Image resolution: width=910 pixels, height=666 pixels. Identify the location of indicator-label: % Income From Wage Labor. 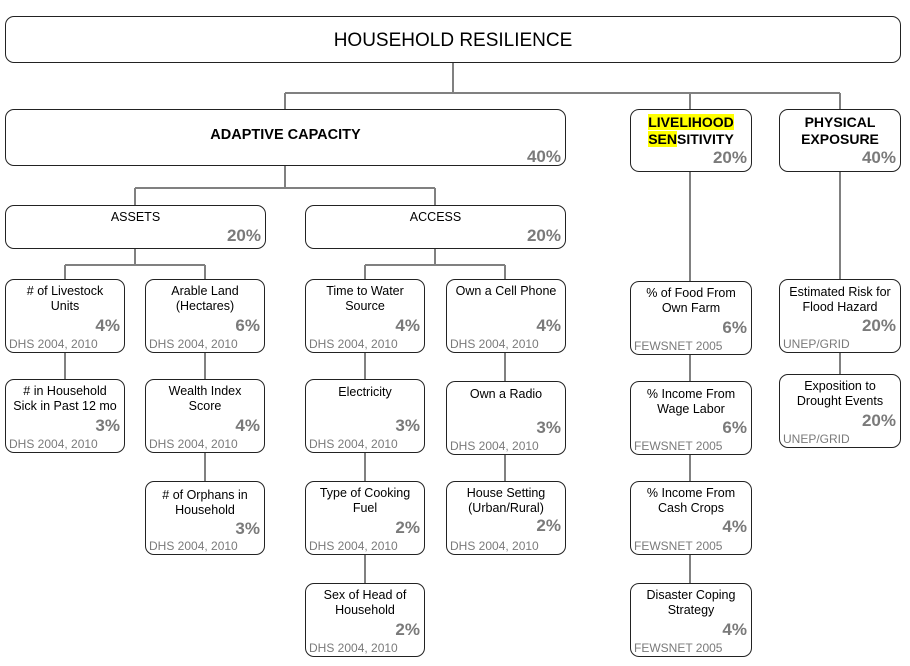
(691, 401).